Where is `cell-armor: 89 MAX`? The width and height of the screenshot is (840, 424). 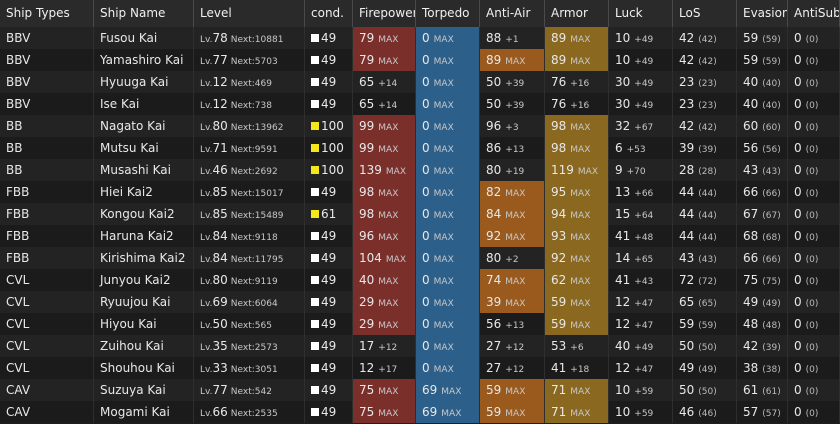 cell-armor: 89 MAX is located at coordinates (577, 60).